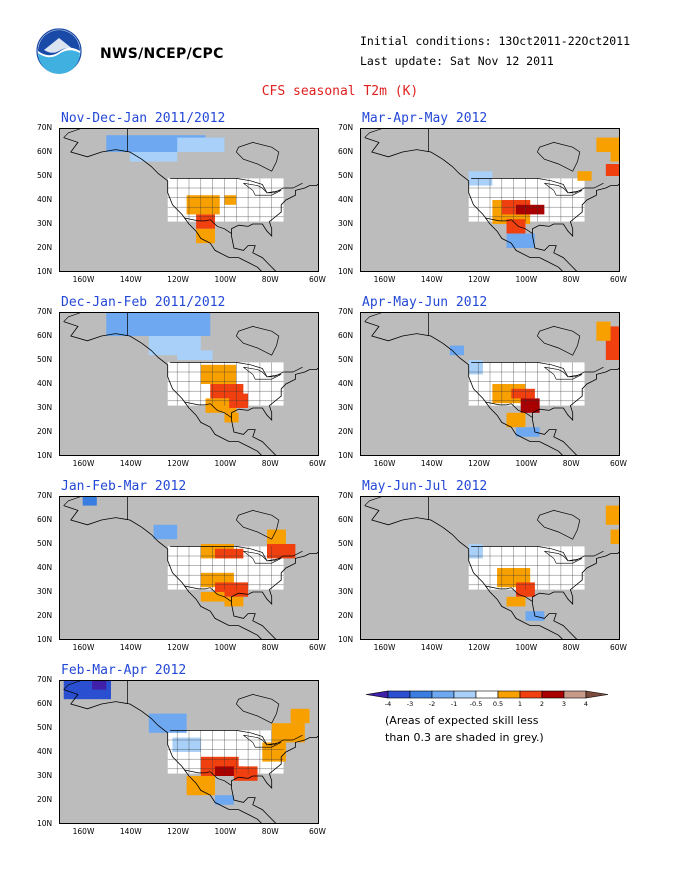 The height and width of the screenshot is (880, 680). I want to click on legend-tick: 3, so click(564, 704).